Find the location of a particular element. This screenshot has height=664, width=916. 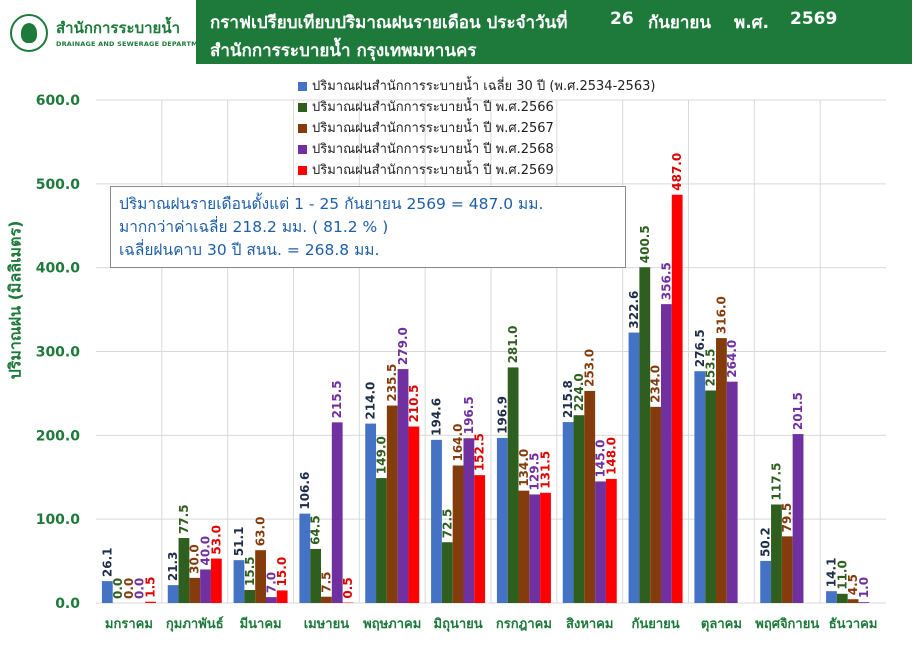

data-label: 487.0 is located at coordinates (677, 172).